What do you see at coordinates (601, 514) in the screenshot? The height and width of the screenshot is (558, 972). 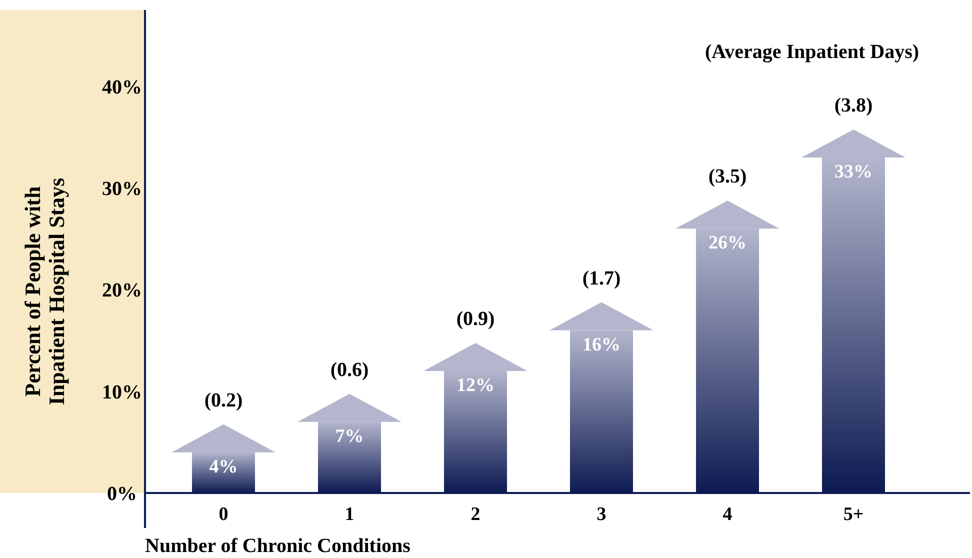 I see `x-tick-label: 3` at bounding box center [601, 514].